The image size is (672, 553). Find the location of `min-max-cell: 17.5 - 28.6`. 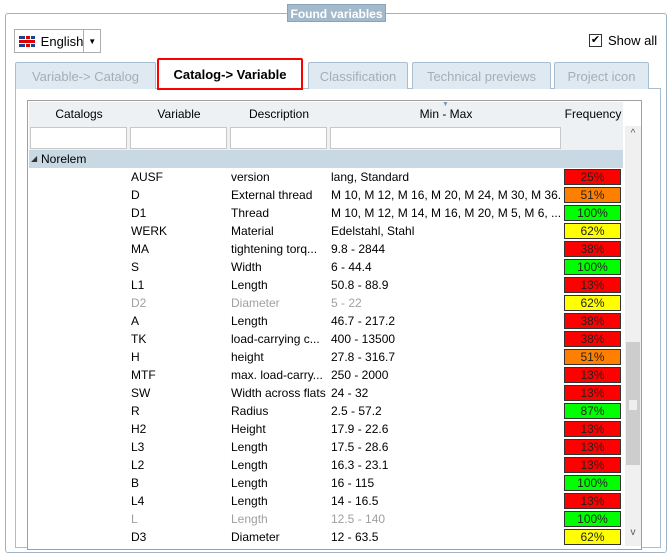

min-max-cell: 17.5 - 28.6 is located at coordinates (360, 447).